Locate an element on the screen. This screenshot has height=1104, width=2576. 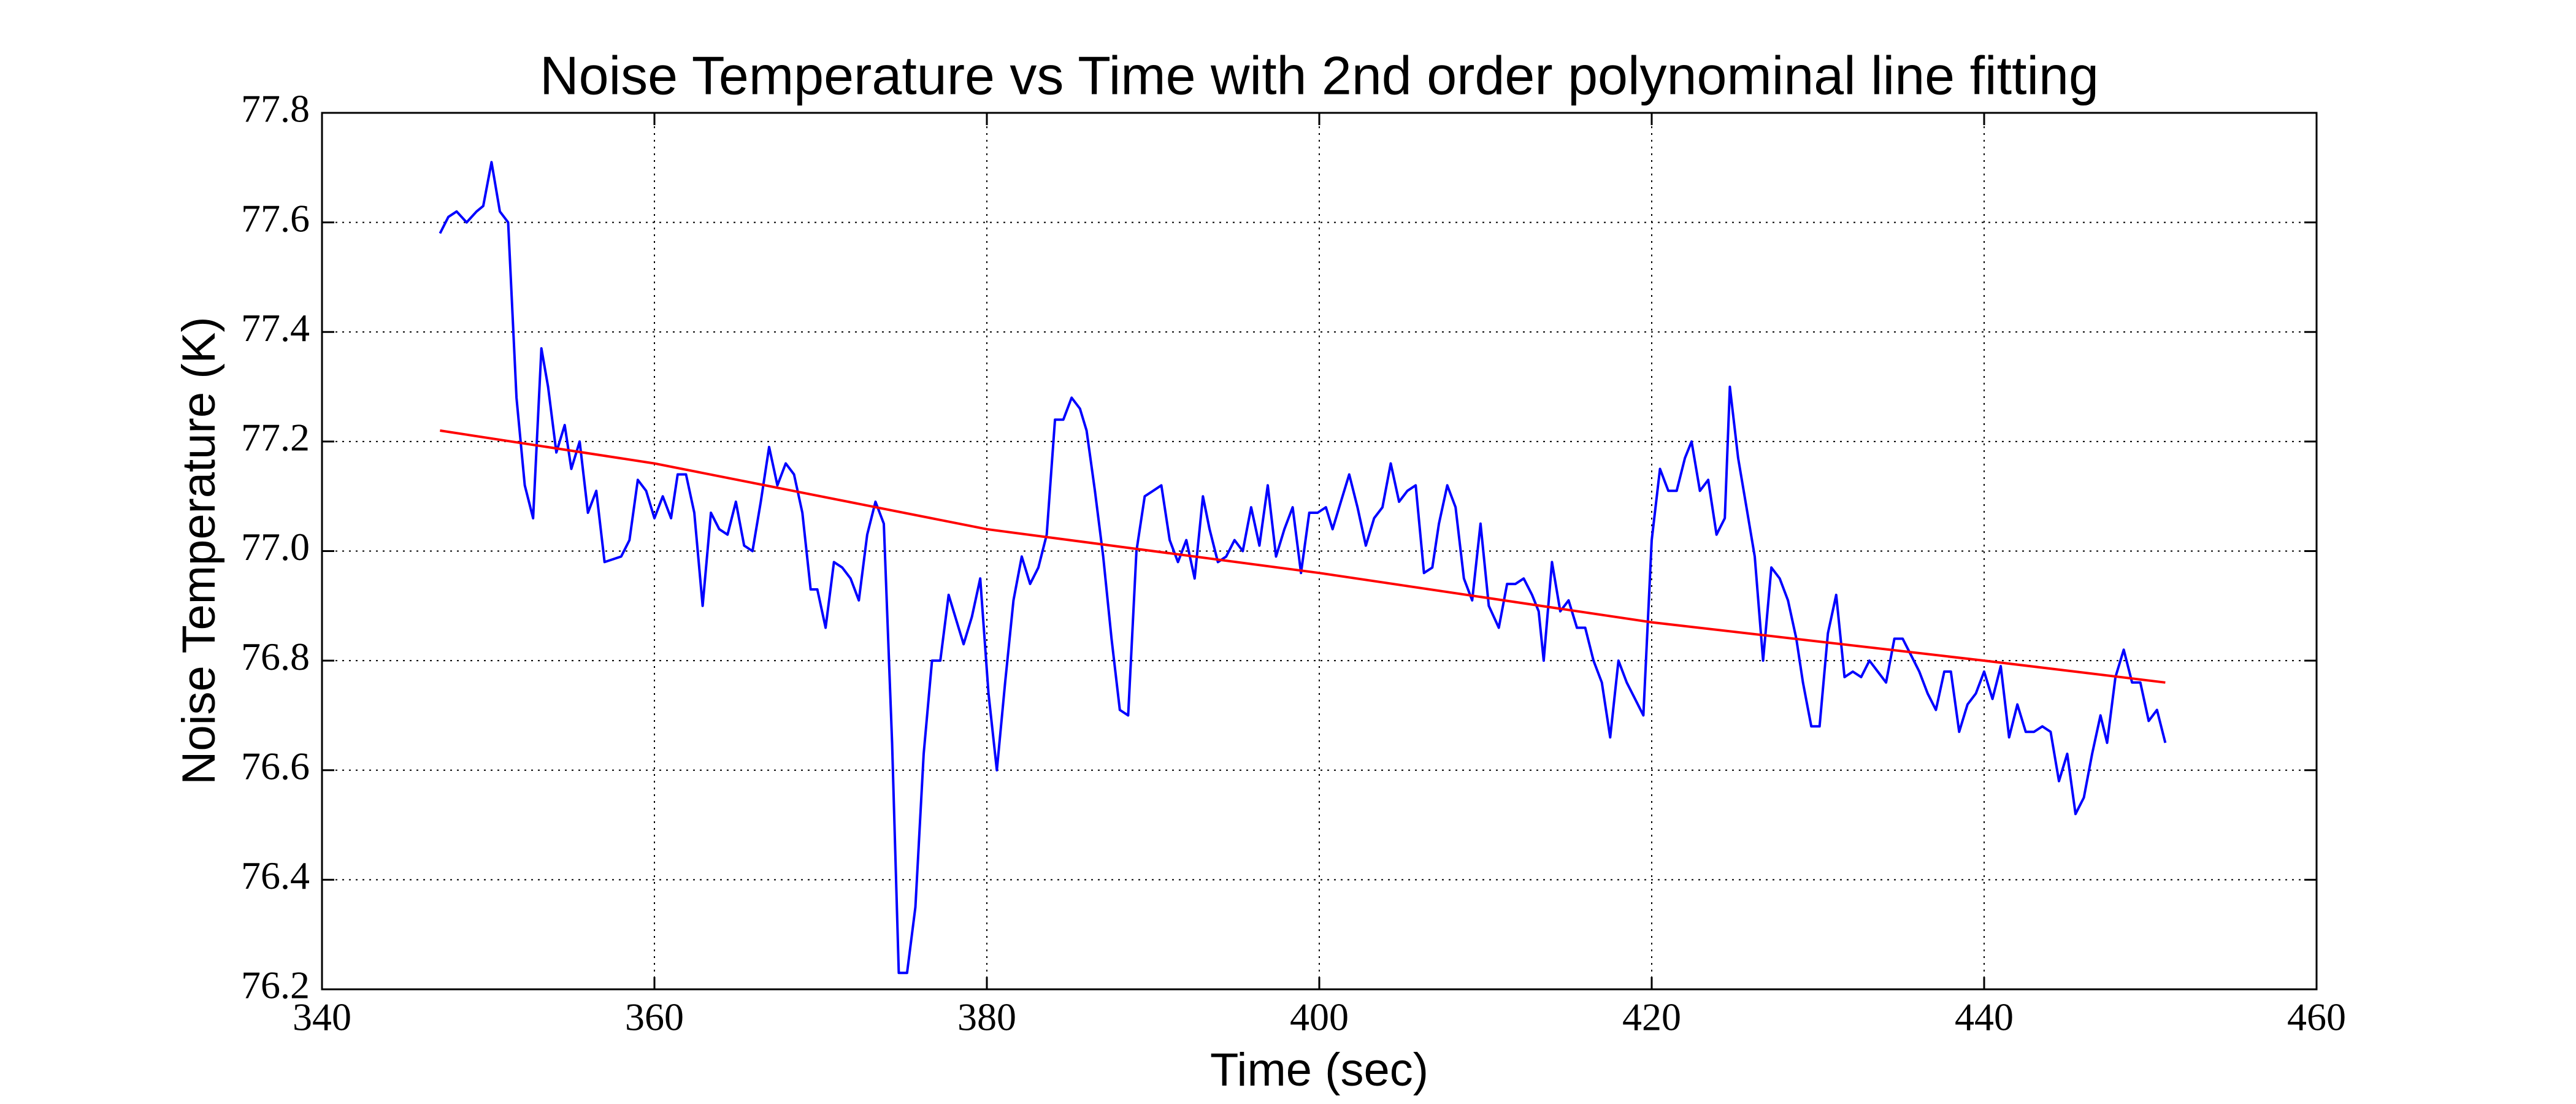
x-tick-label: 380 is located at coordinates (986, 1017).